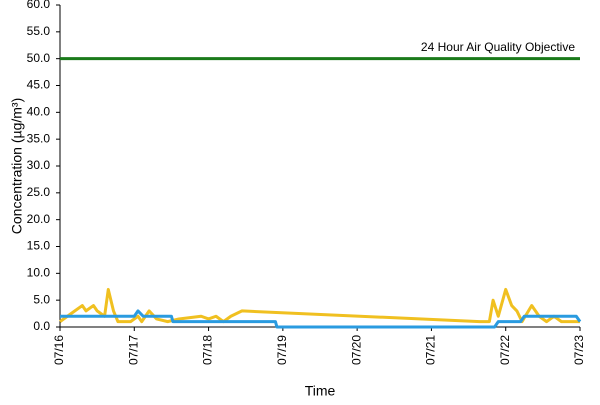  What do you see at coordinates (39, 219) in the screenshot?
I see `y-tick-label: 20.0` at bounding box center [39, 219].